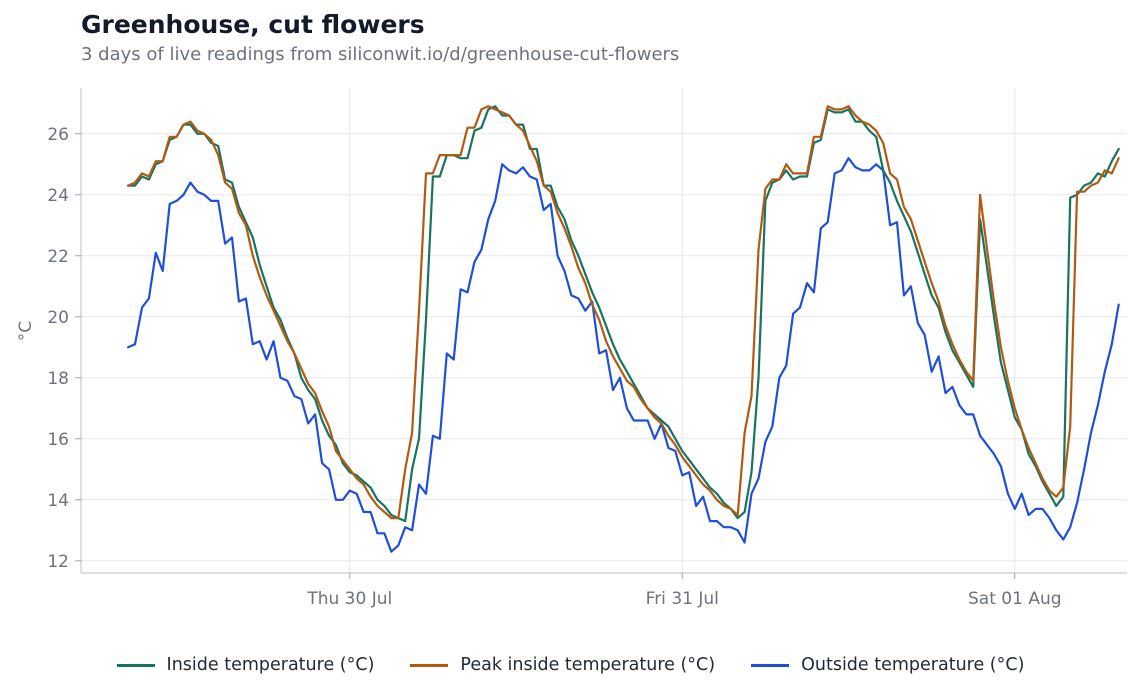 Image resolution: width=1141 pixels, height=700 pixels. I want to click on y-tick-label: 26, so click(58, 135).